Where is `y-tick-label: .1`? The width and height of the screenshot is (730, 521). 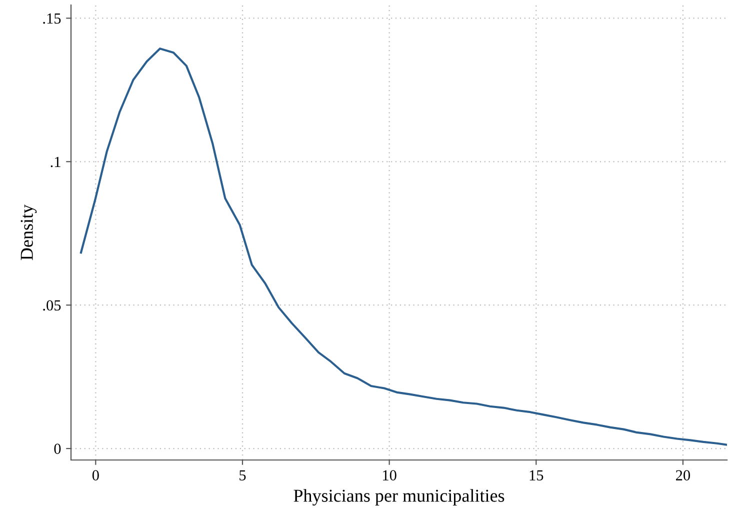 y-tick-label: .1 is located at coordinates (55, 162).